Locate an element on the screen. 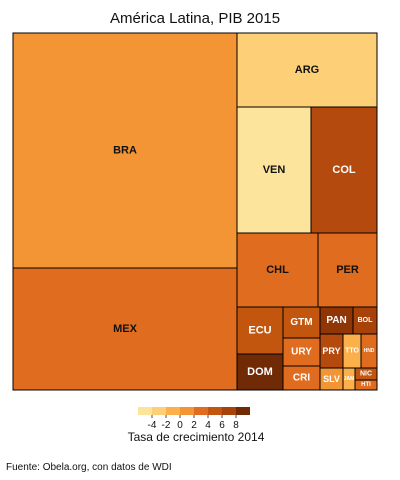 The image size is (400, 480). treemap-tile-hti is located at coordinates (366, 385).